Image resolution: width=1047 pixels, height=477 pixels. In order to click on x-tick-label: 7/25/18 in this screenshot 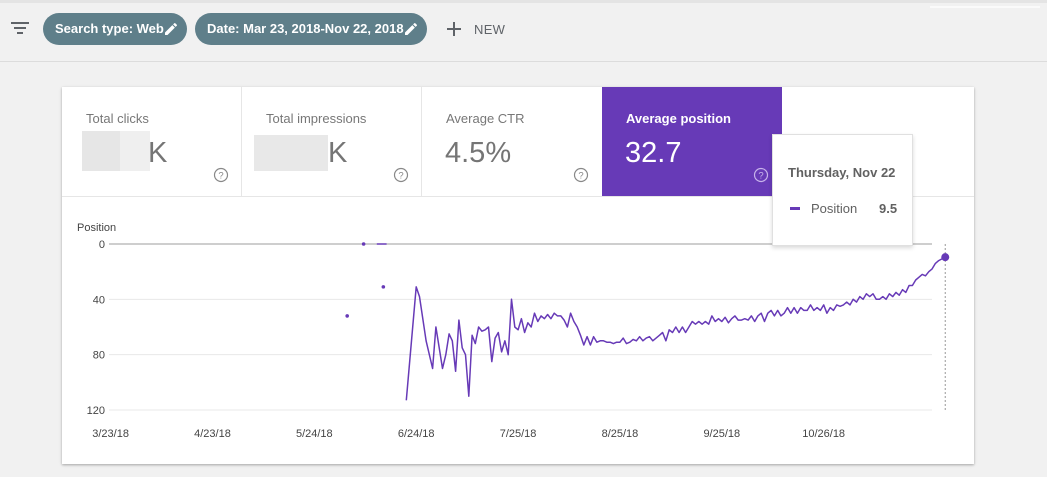, I will do `click(518, 434)`.